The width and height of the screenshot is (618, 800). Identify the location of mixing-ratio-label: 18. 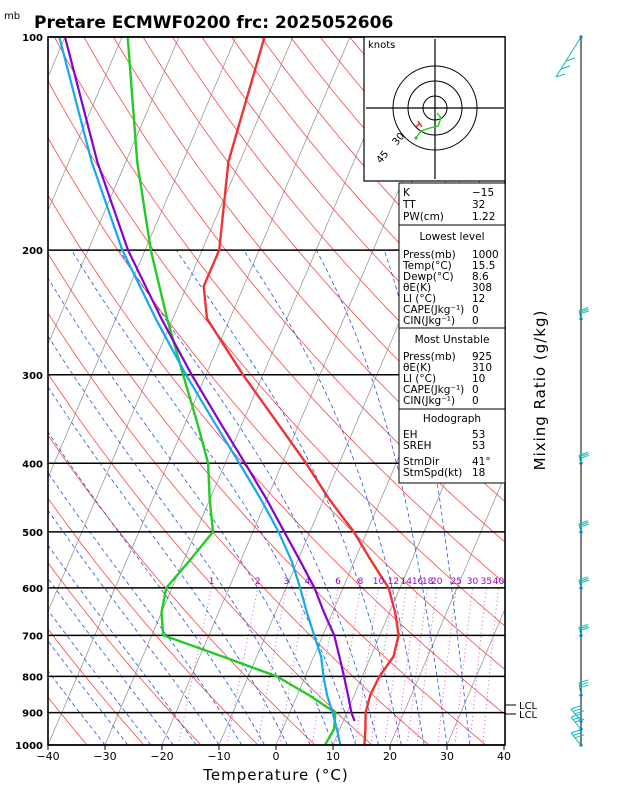
(428, 582).